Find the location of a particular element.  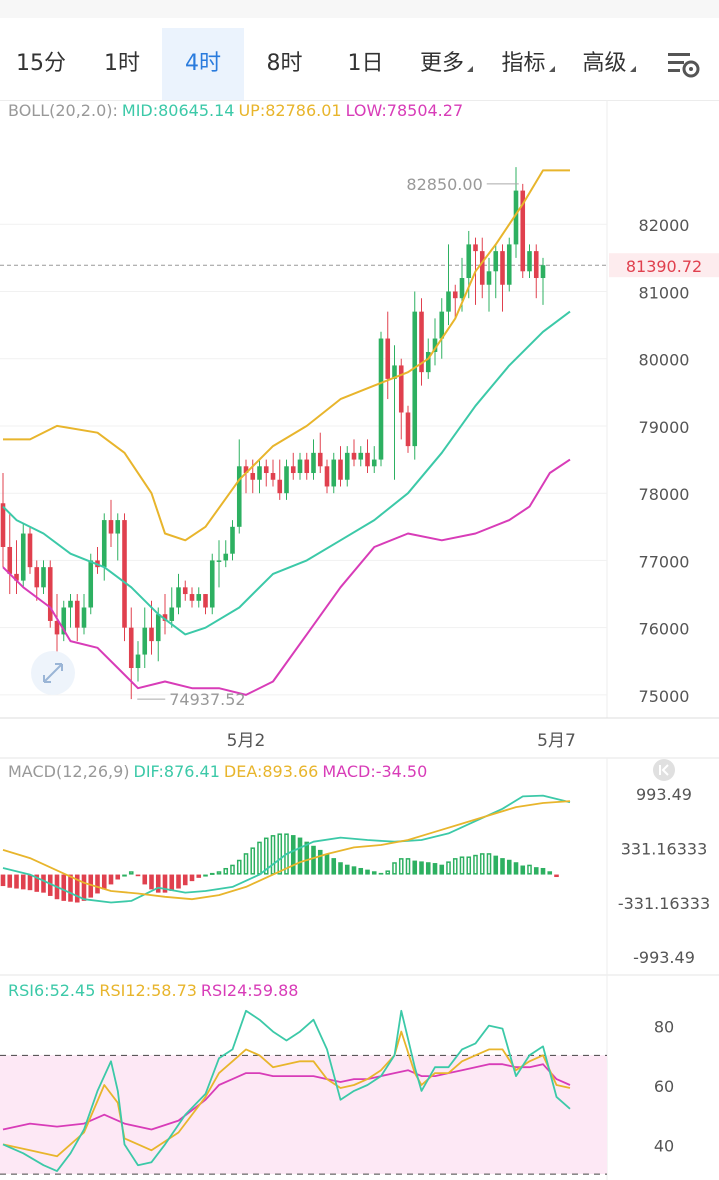

tab-3: 4时 is located at coordinates (203, 64).